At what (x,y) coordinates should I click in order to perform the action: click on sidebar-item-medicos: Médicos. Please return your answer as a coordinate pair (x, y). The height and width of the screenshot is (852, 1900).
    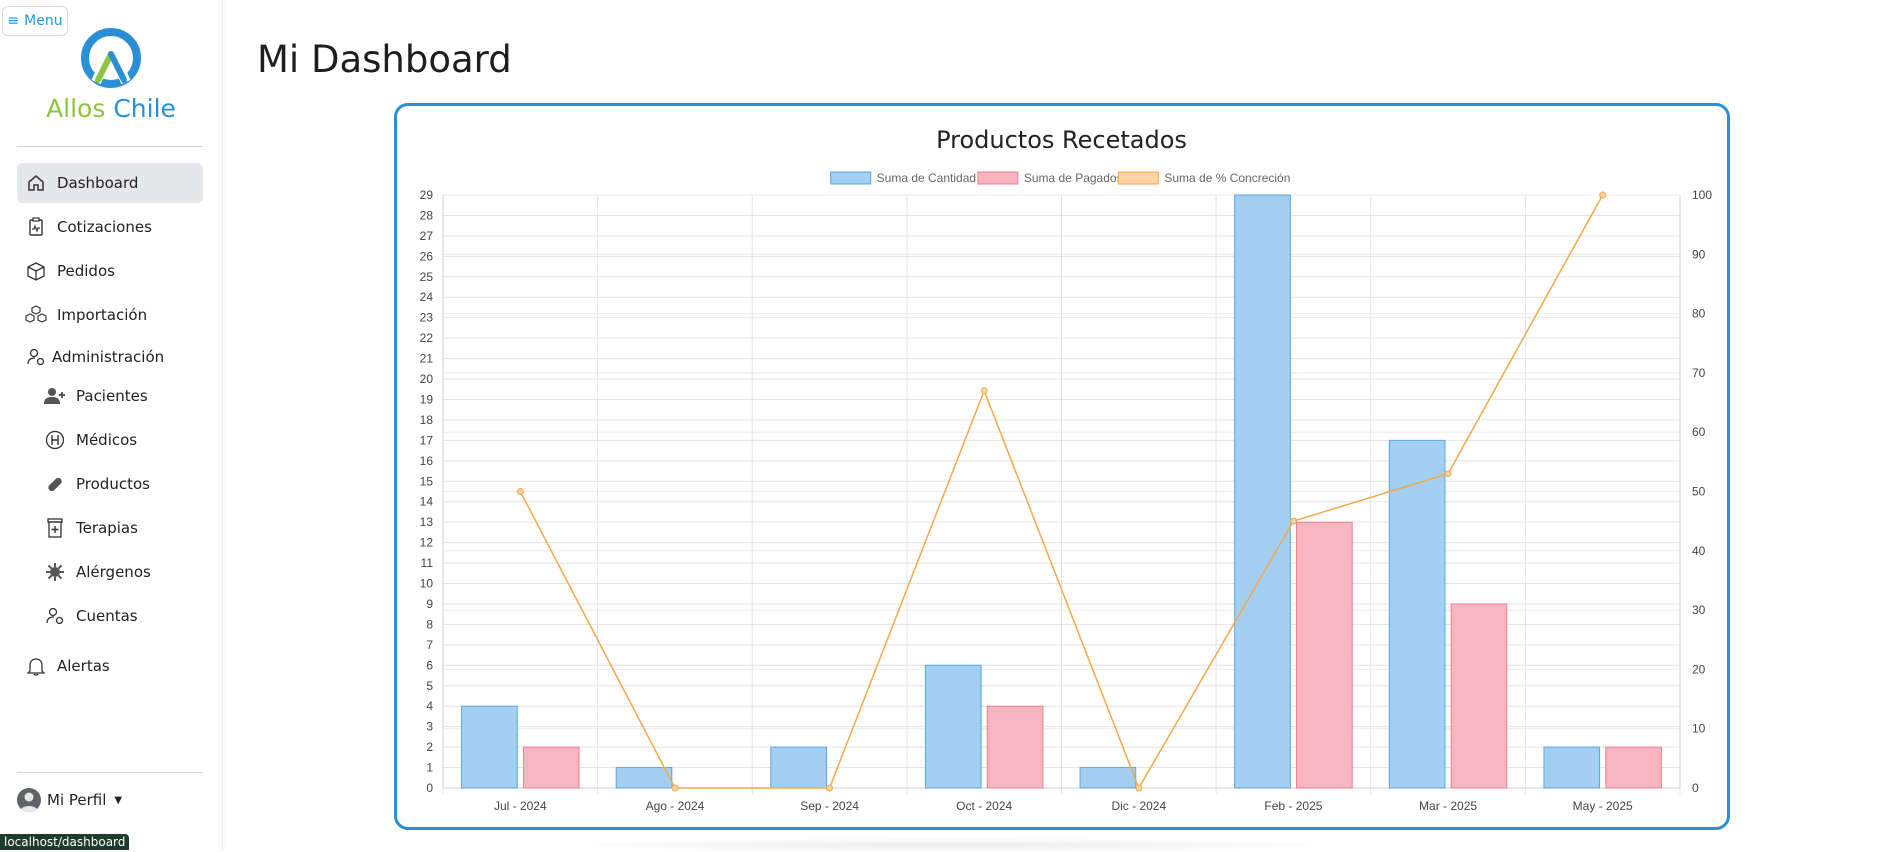
    Looking at the image, I should click on (120, 440).